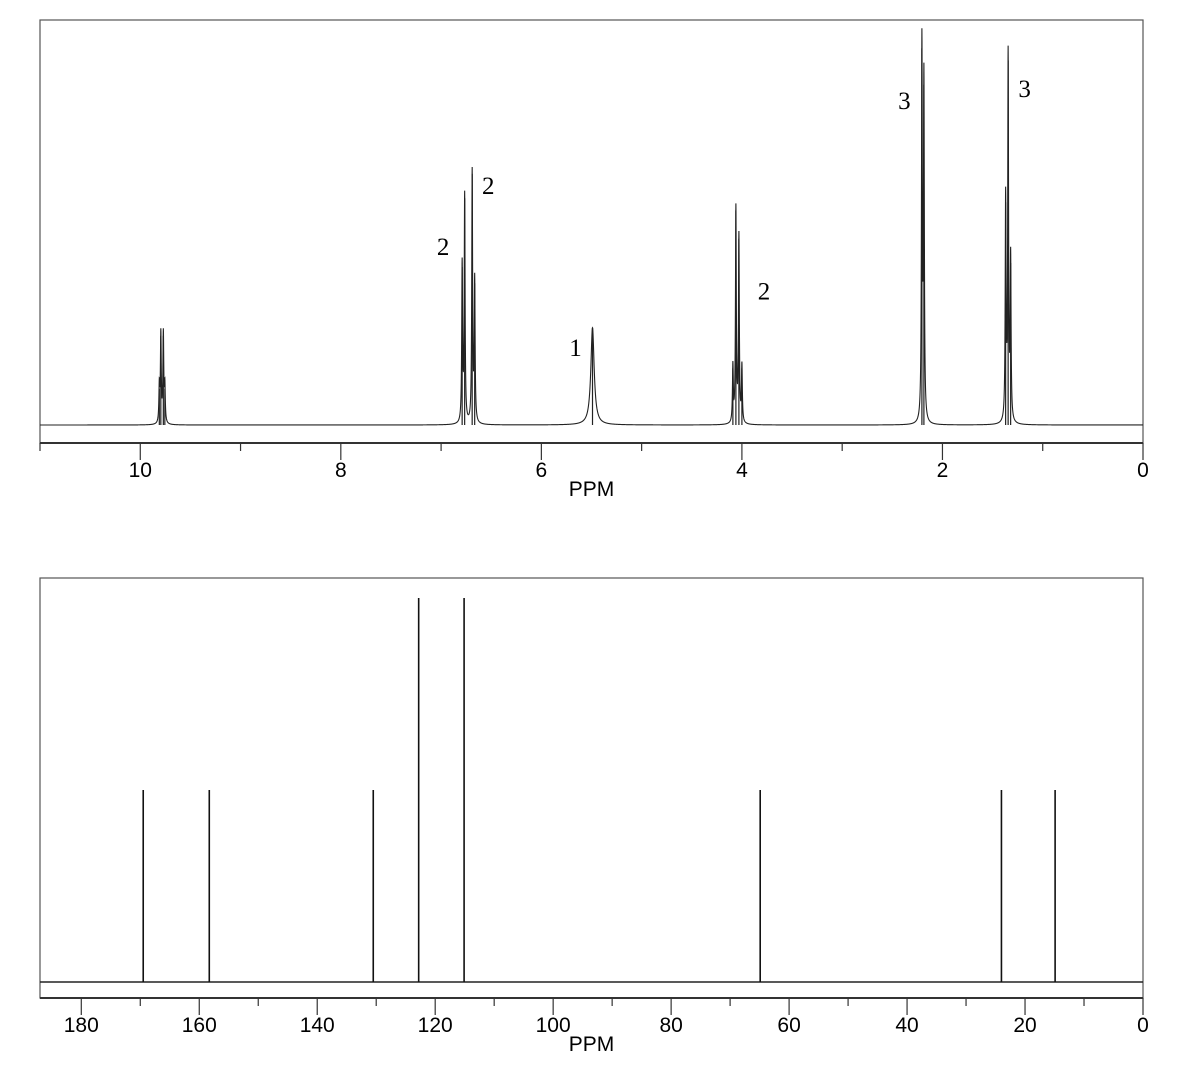  Describe the element at coordinates (1024, 1025) in the screenshot. I see `x-tick-label: 20` at that location.